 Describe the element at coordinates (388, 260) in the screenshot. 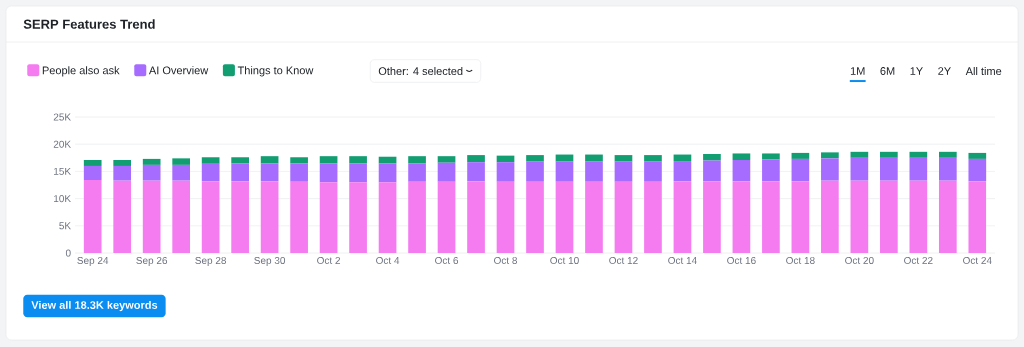

I see `x-tick-label: Oct 4` at that location.